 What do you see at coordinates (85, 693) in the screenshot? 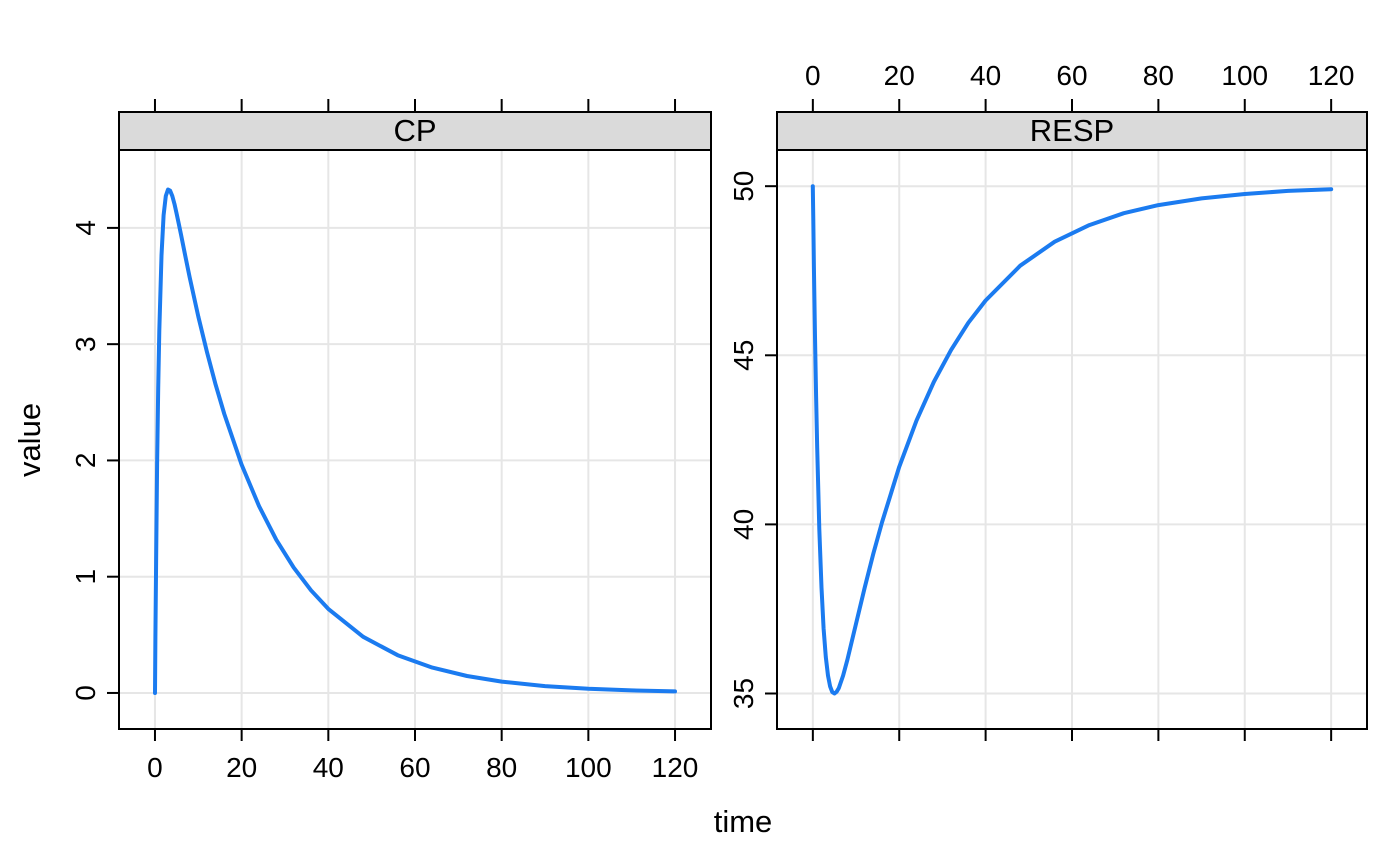
I see `y-tick-label: 0` at bounding box center [85, 693].